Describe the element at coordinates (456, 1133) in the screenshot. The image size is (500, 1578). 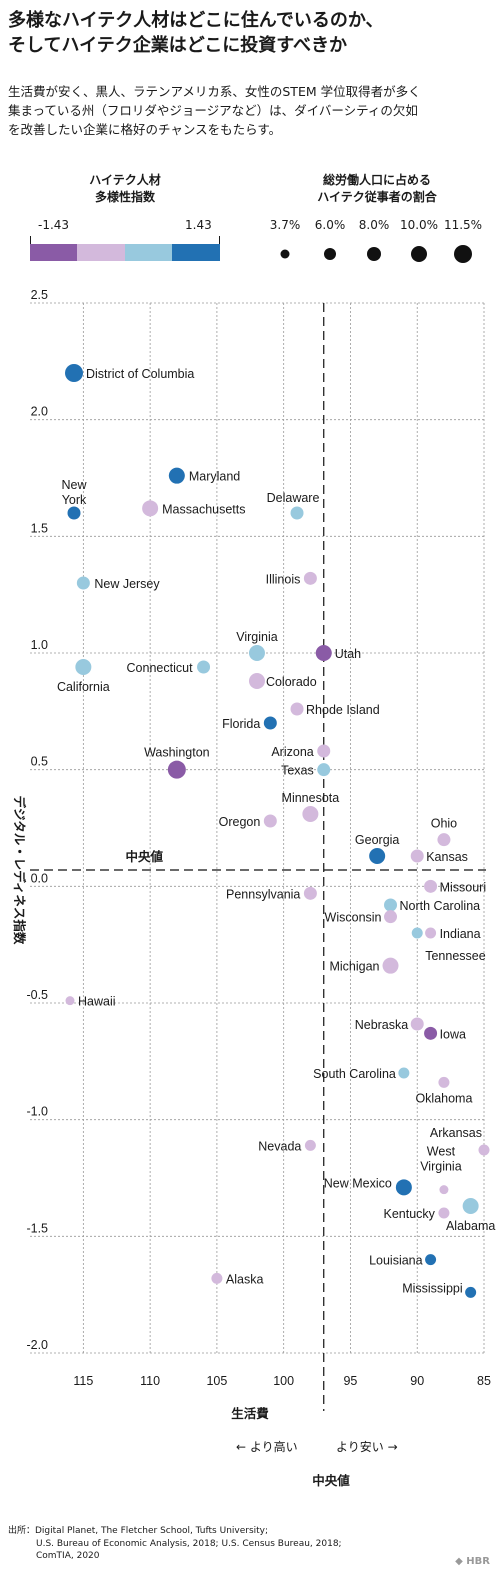
I see `data-point-label: Arkansas` at that location.